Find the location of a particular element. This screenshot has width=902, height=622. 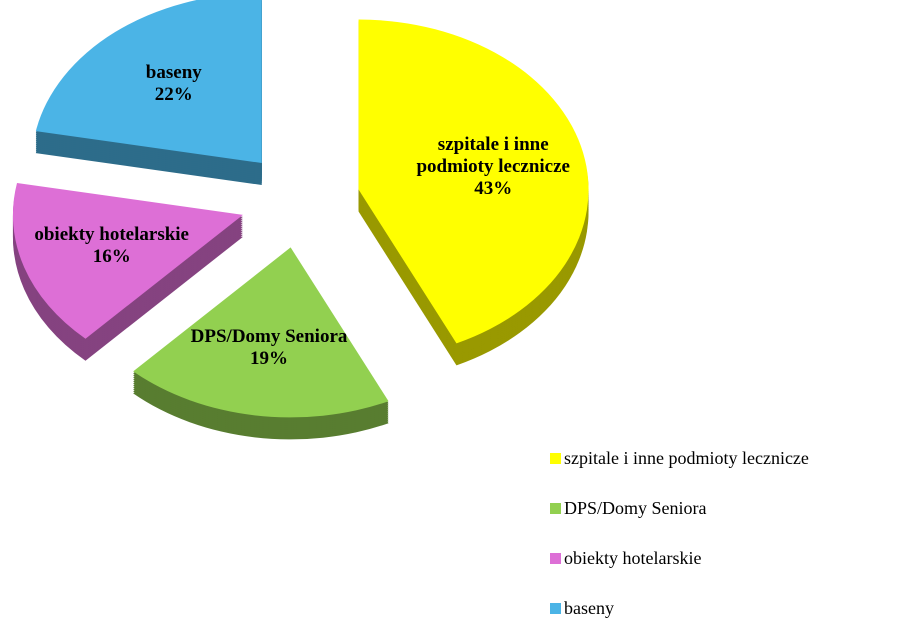

legend-entry: DPS/Domy Seniora is located at coordinates (628, 508).